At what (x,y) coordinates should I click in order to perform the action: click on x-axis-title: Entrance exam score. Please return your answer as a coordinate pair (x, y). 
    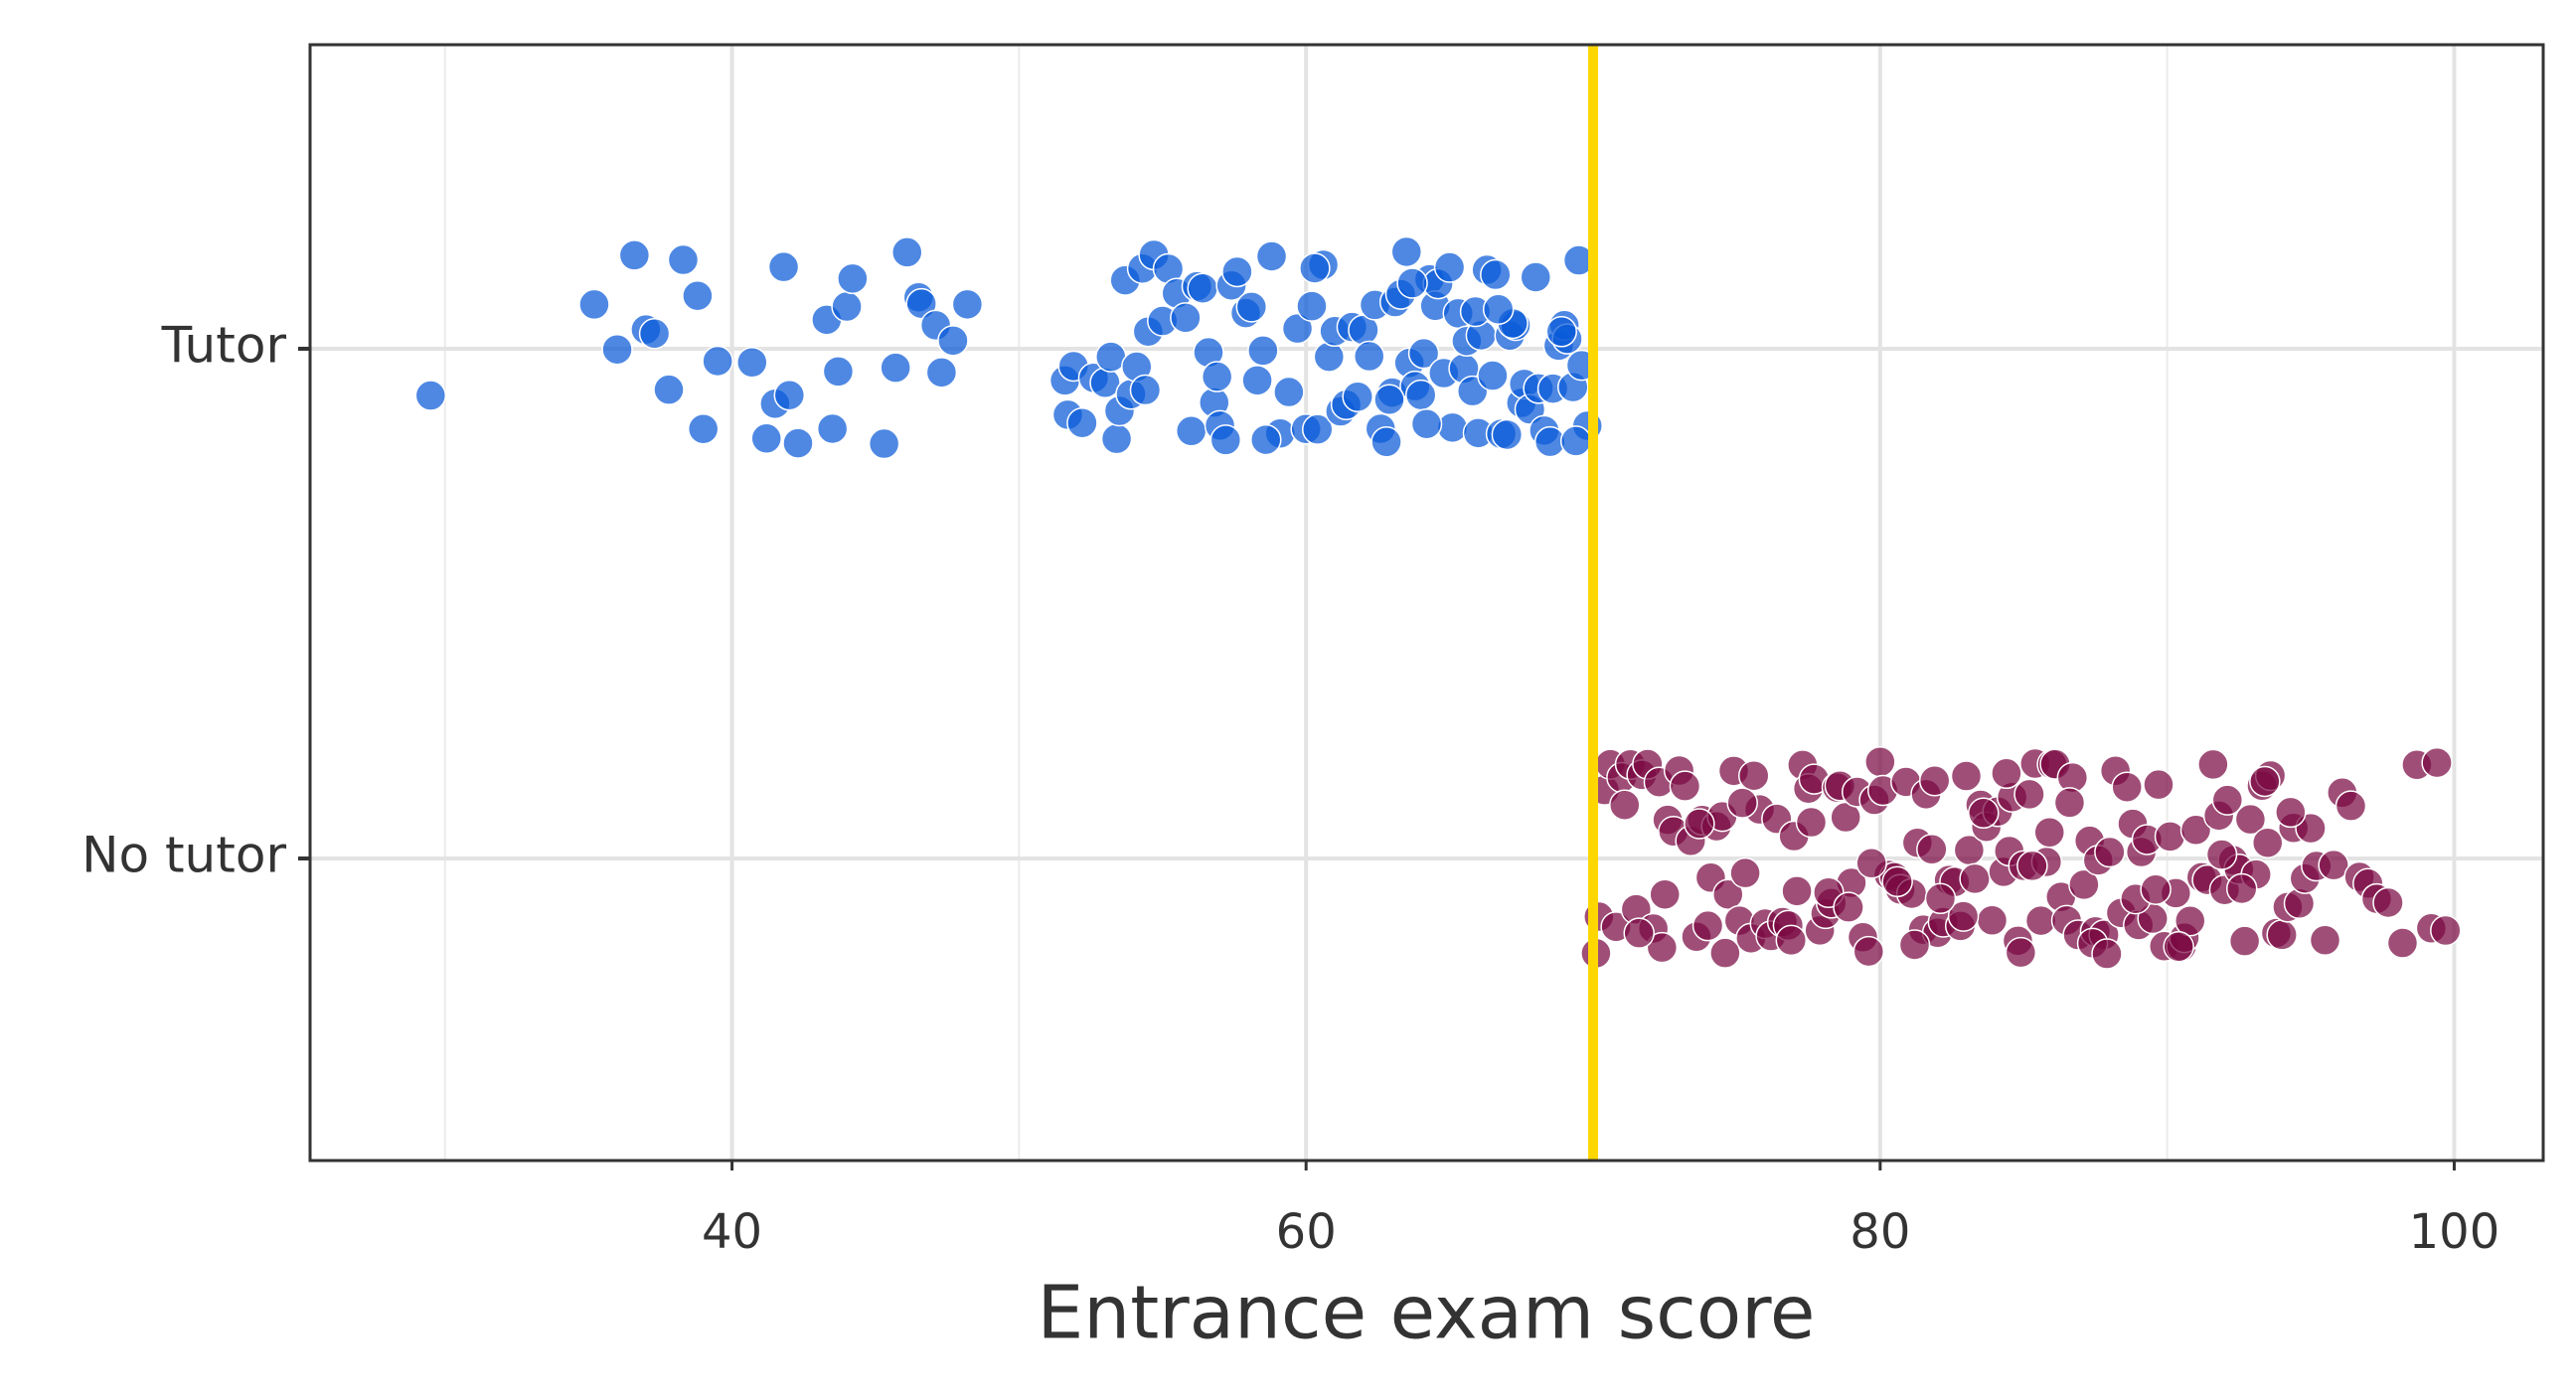
    Looking at the image, I should click on (1427, 1313).